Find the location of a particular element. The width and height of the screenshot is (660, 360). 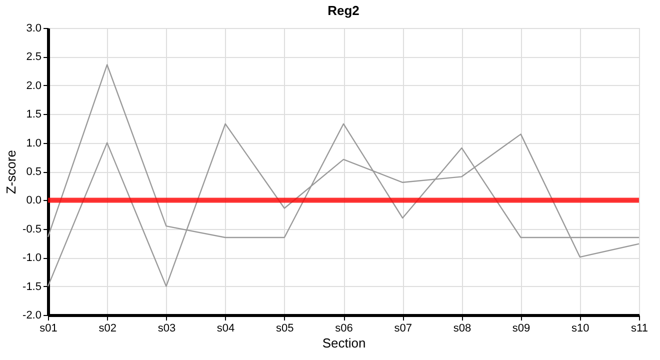

y-tick-label: -1.0 is located at coordinates (32, 258).